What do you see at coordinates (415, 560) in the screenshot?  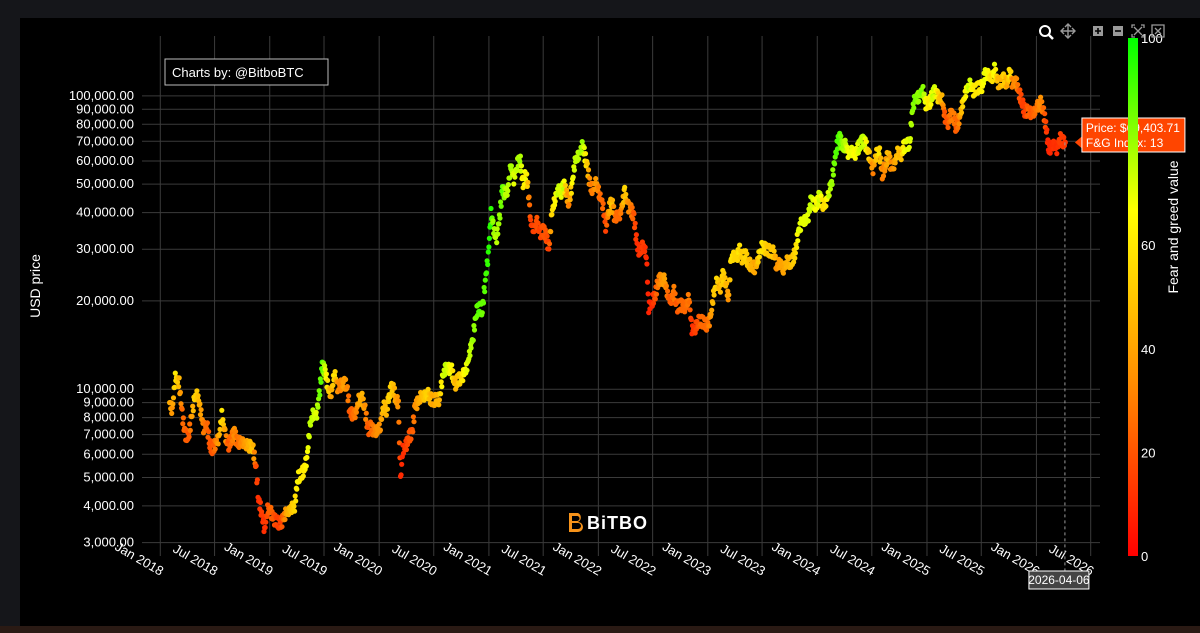 I see `x-tick-label: Jul 2020` at bounding box center [415, 560].